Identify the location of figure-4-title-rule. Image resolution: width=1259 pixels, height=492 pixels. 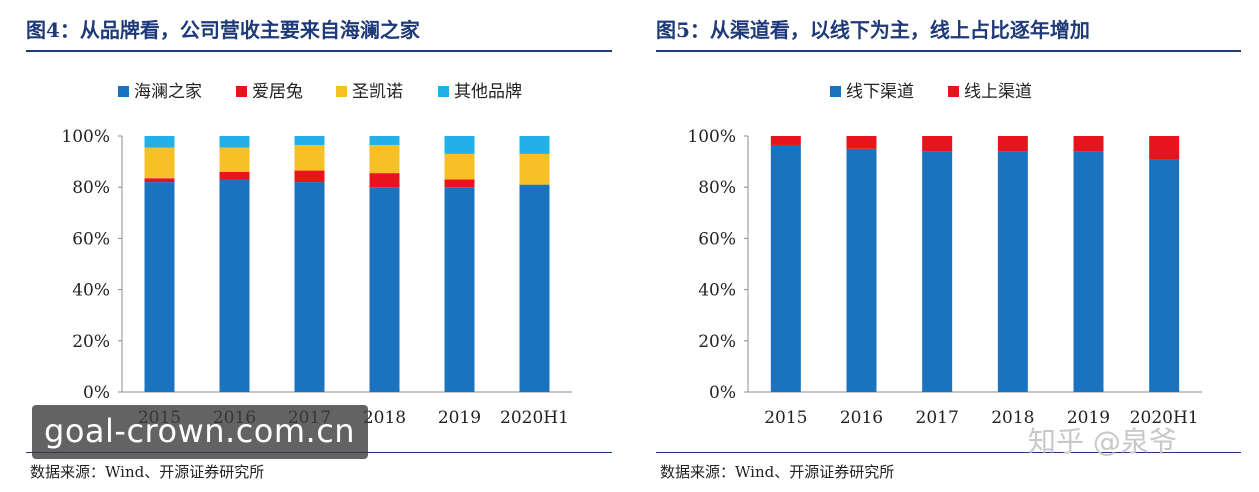
(319, 51).